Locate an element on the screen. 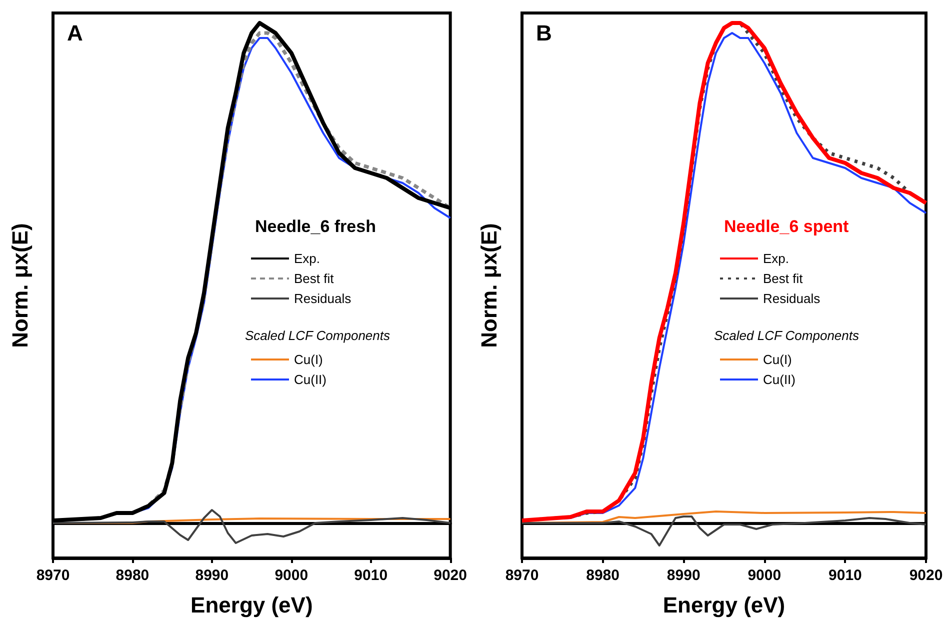 The image size is (950, 631). legend-title: Needle_6 fresh is located at coordinates (315, 226).